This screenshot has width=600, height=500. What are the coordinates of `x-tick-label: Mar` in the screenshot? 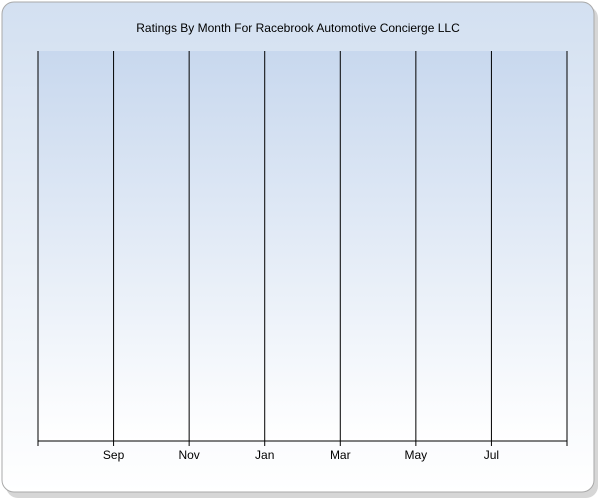 It's located at (340, 455).